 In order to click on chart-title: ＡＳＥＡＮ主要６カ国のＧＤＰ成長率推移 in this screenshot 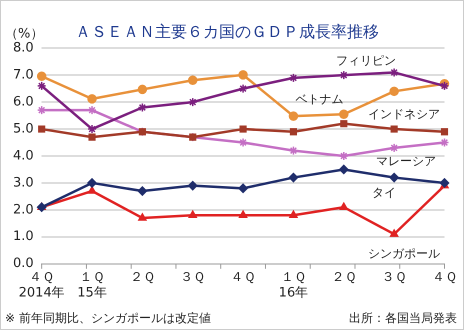, I will do `click(227, 31)`.